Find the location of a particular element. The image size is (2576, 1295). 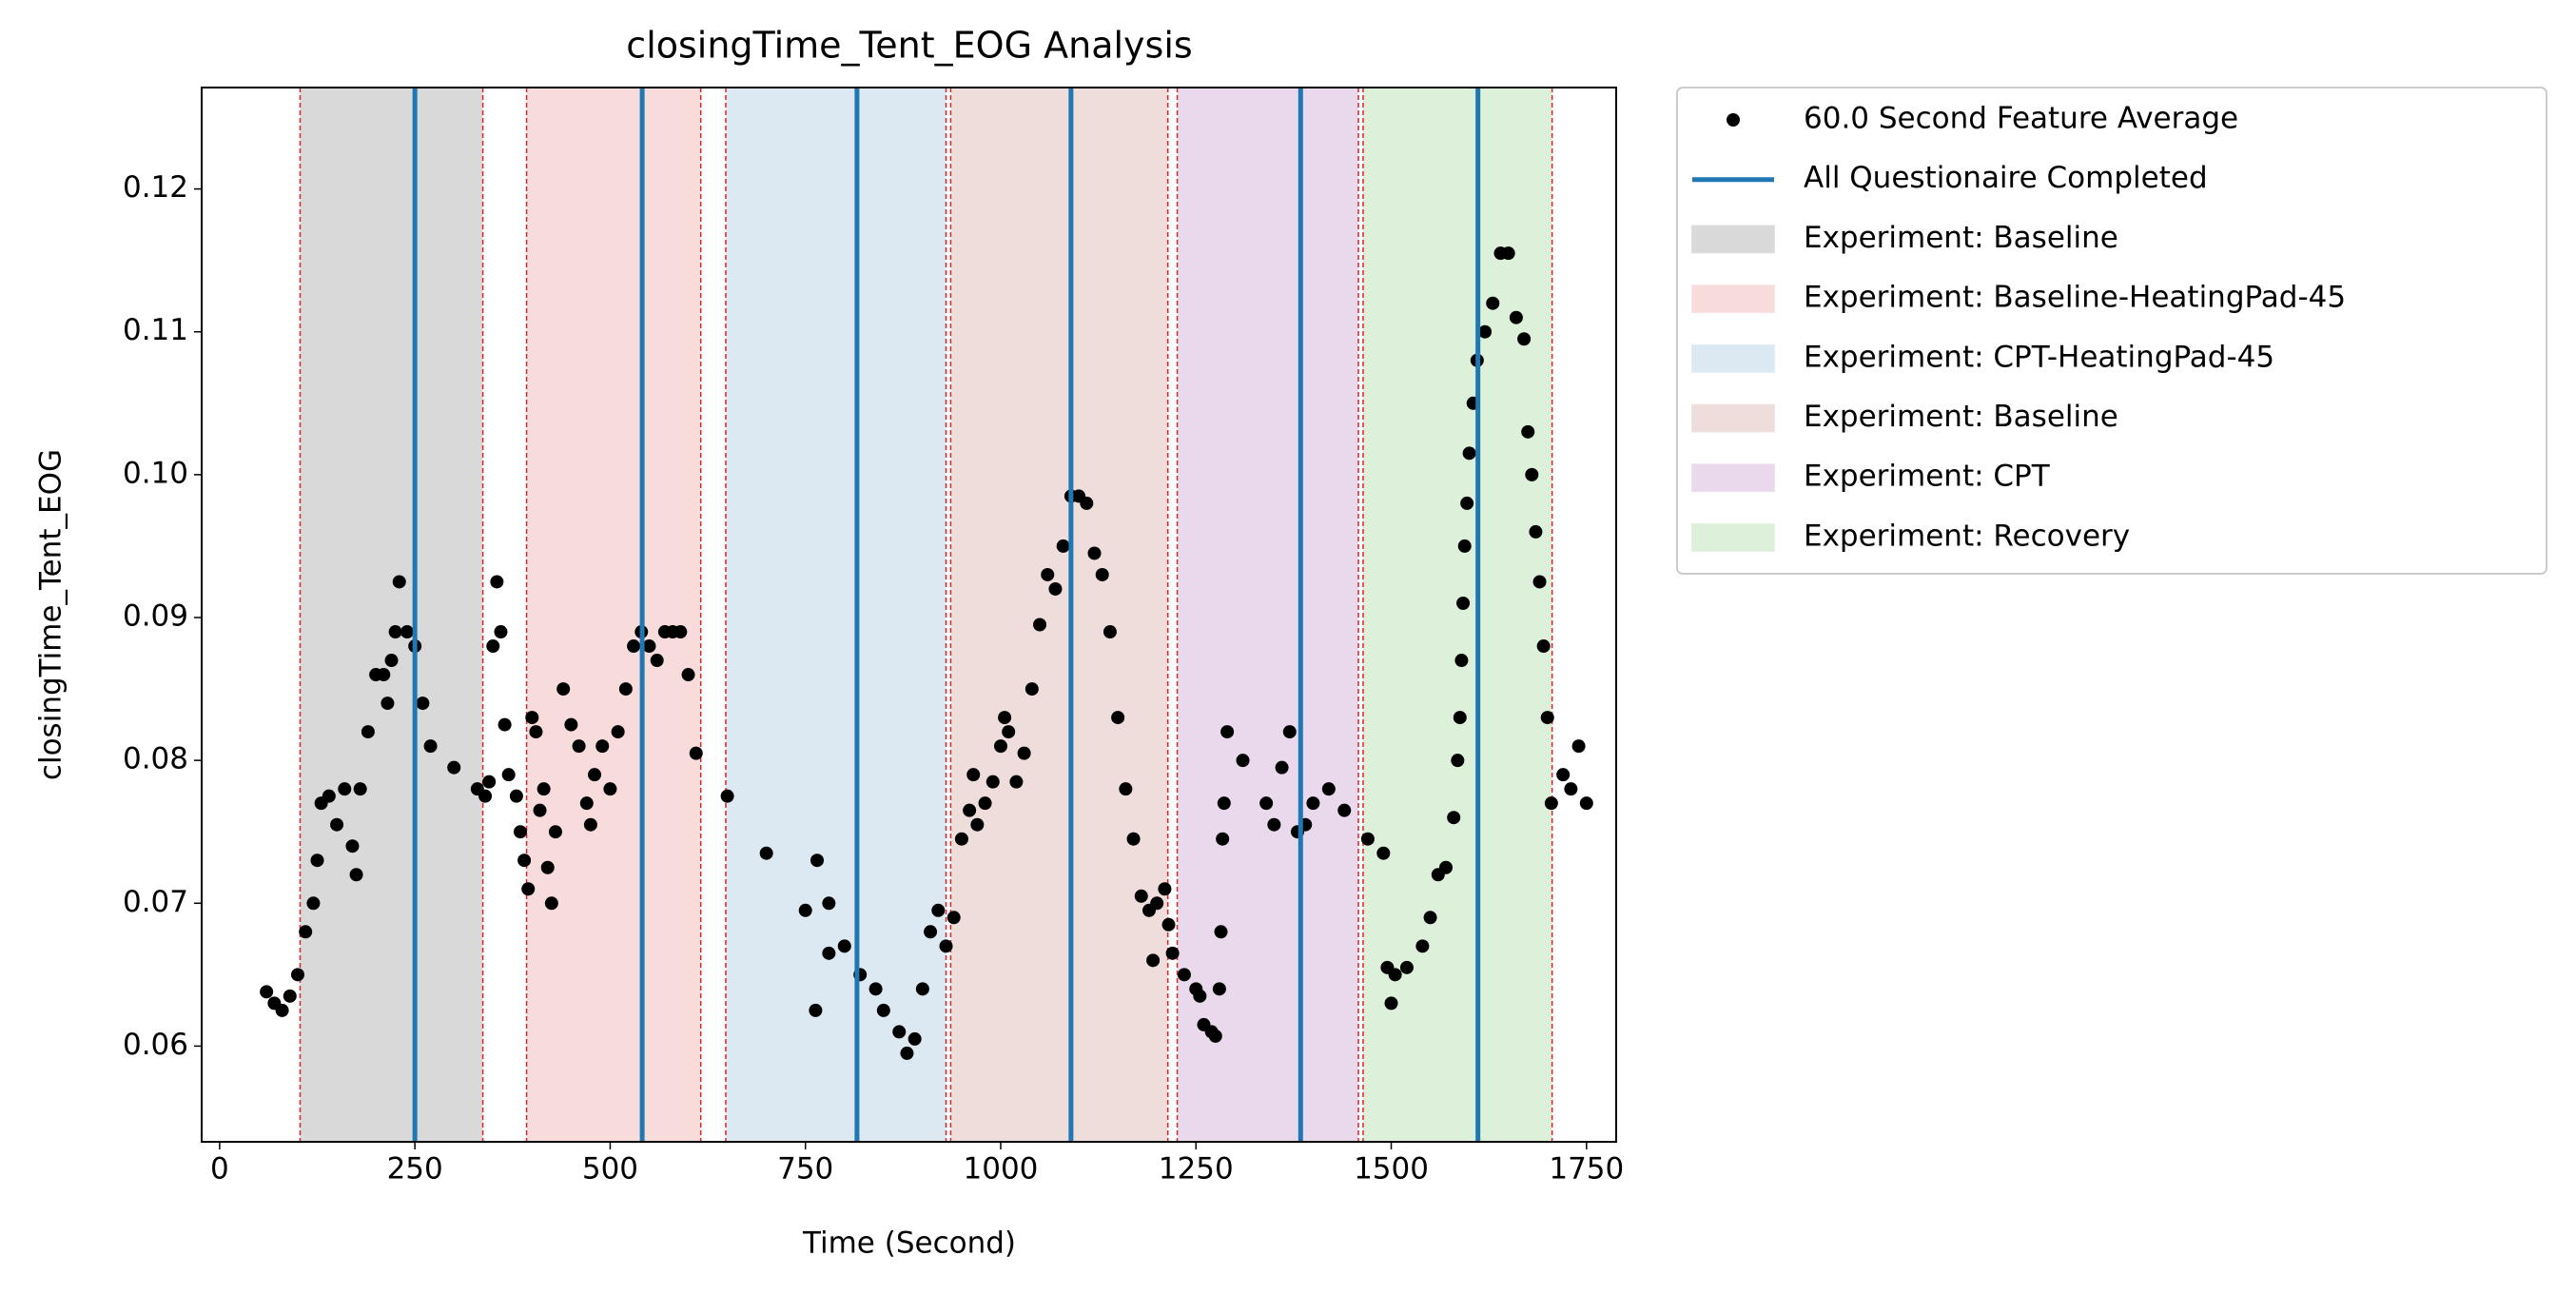

x-tick-label: 1250 is located at coordinates (1197, 1169).